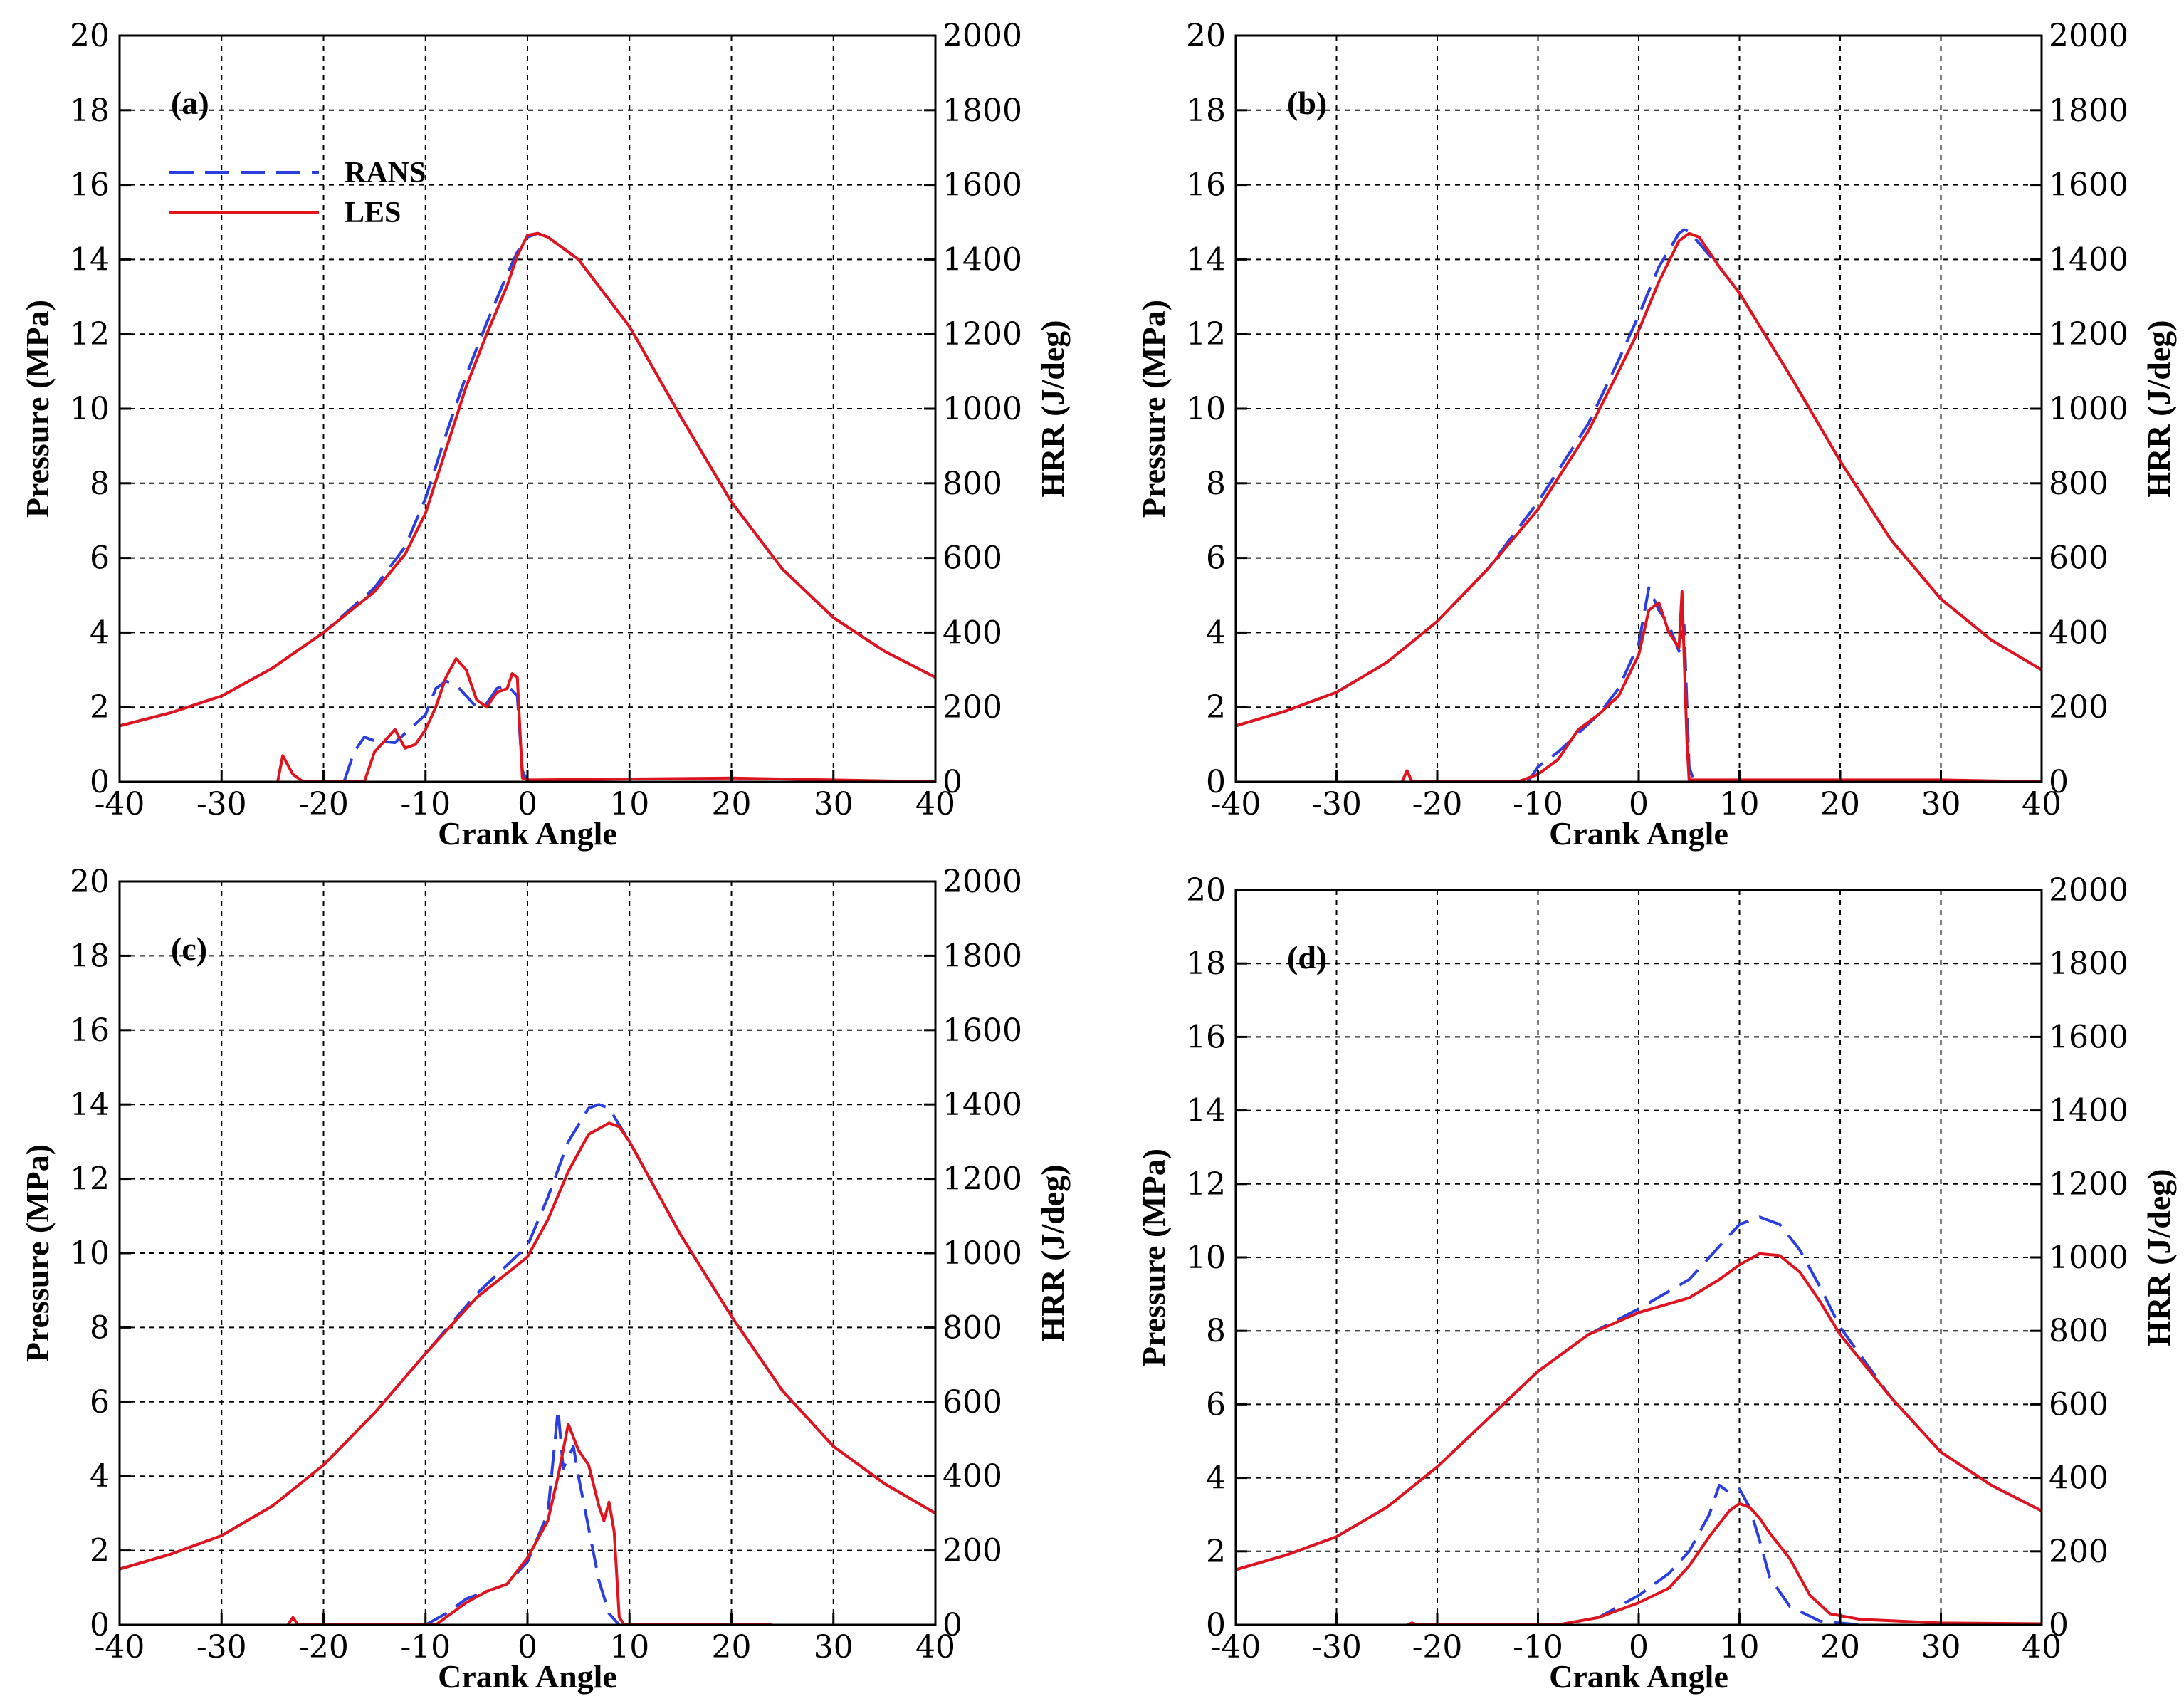 This screenshot has width=2184, height=1706. I want to click on y2-tick-label: 600, so click(972, 1402).